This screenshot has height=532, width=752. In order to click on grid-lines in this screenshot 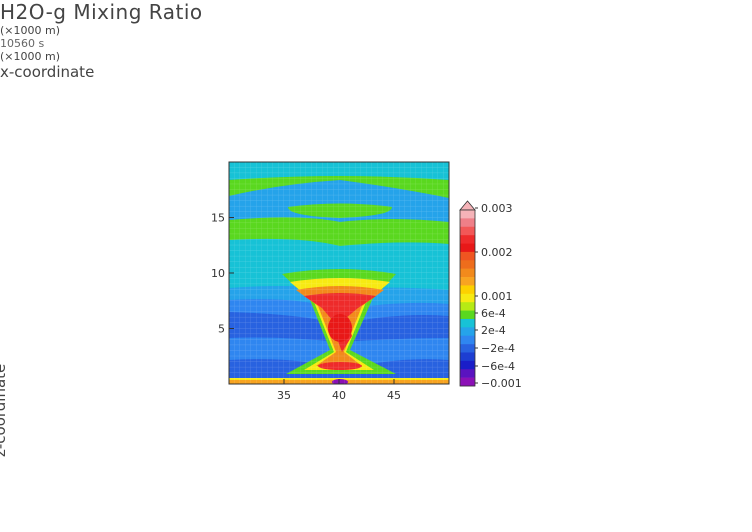, I will do `click(339, 273)`.